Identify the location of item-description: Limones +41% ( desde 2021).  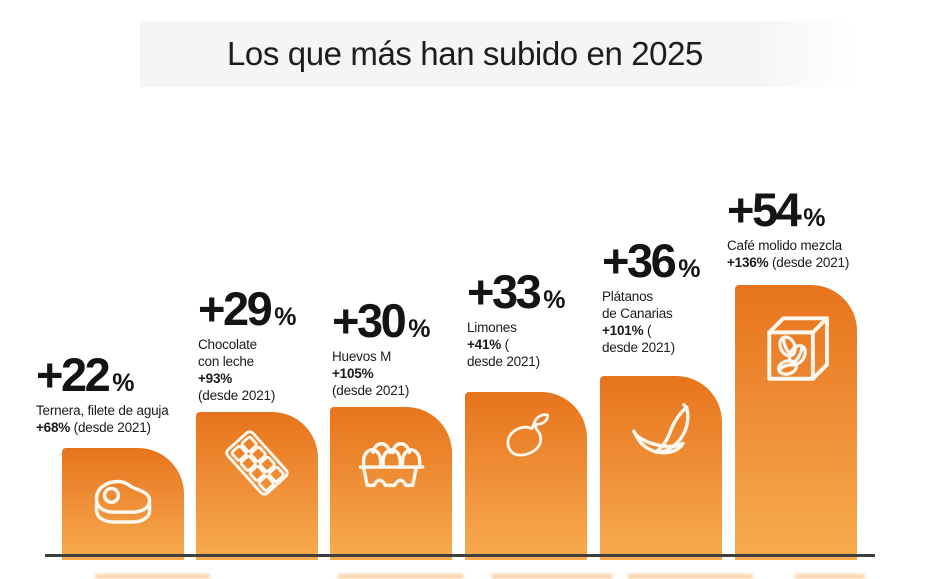
(554, 344).